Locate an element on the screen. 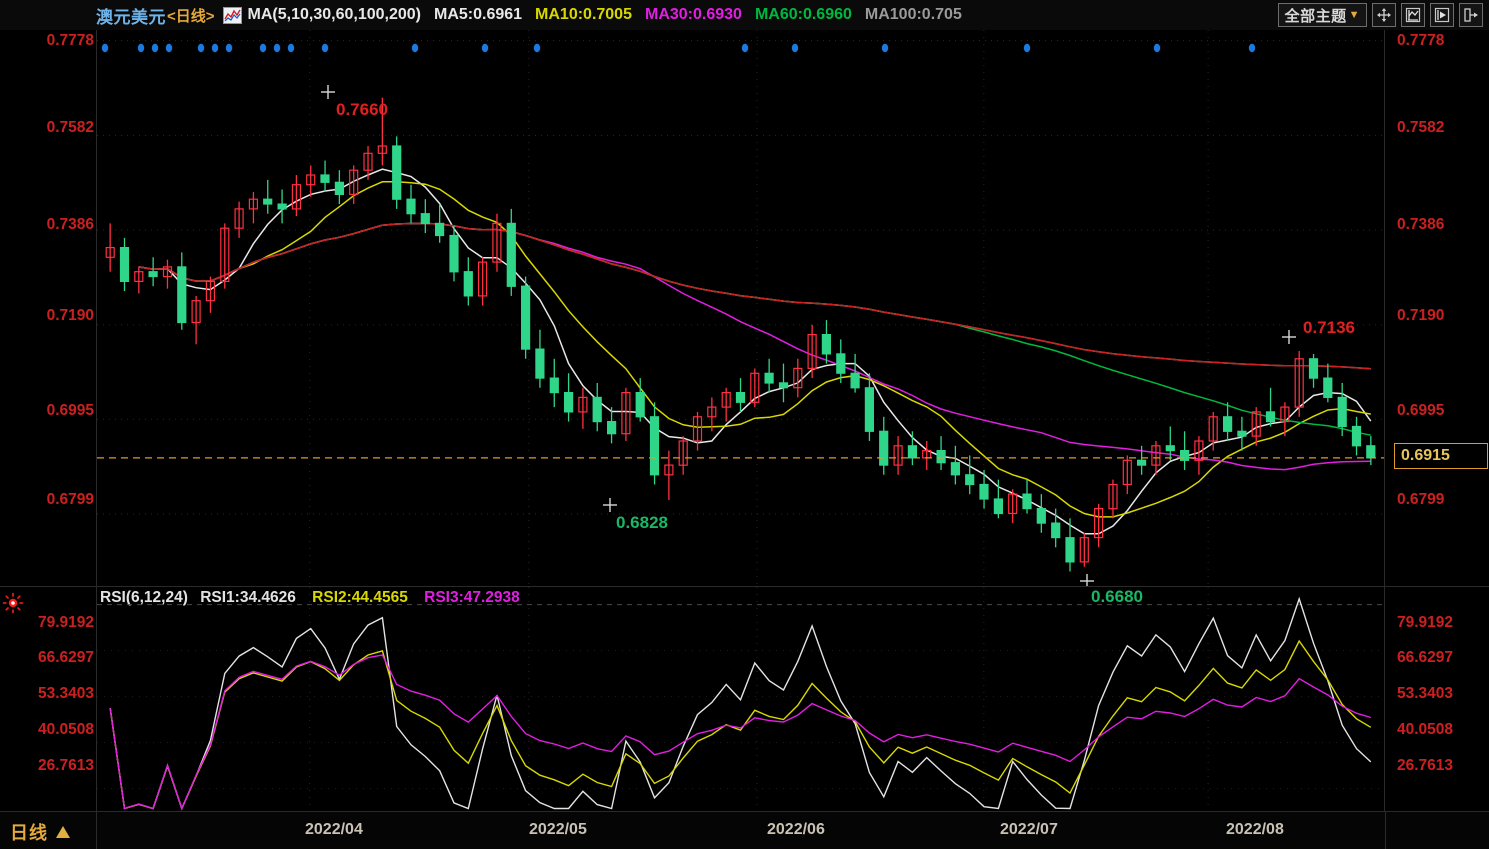 This screenshot has height=849, width=1489. rsi3-value: RSI3:47.2938 is located at coordinates (472, 597).